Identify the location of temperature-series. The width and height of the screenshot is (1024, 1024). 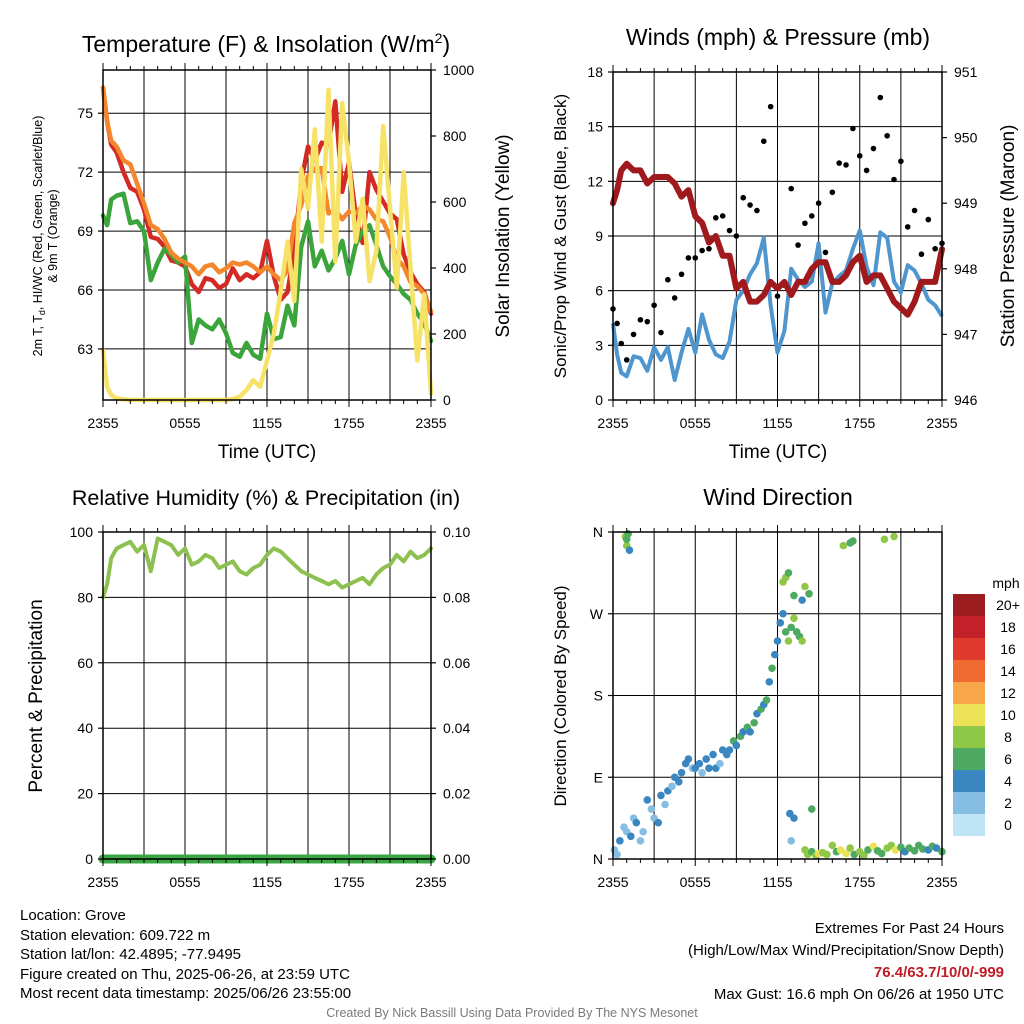
(267, 244).